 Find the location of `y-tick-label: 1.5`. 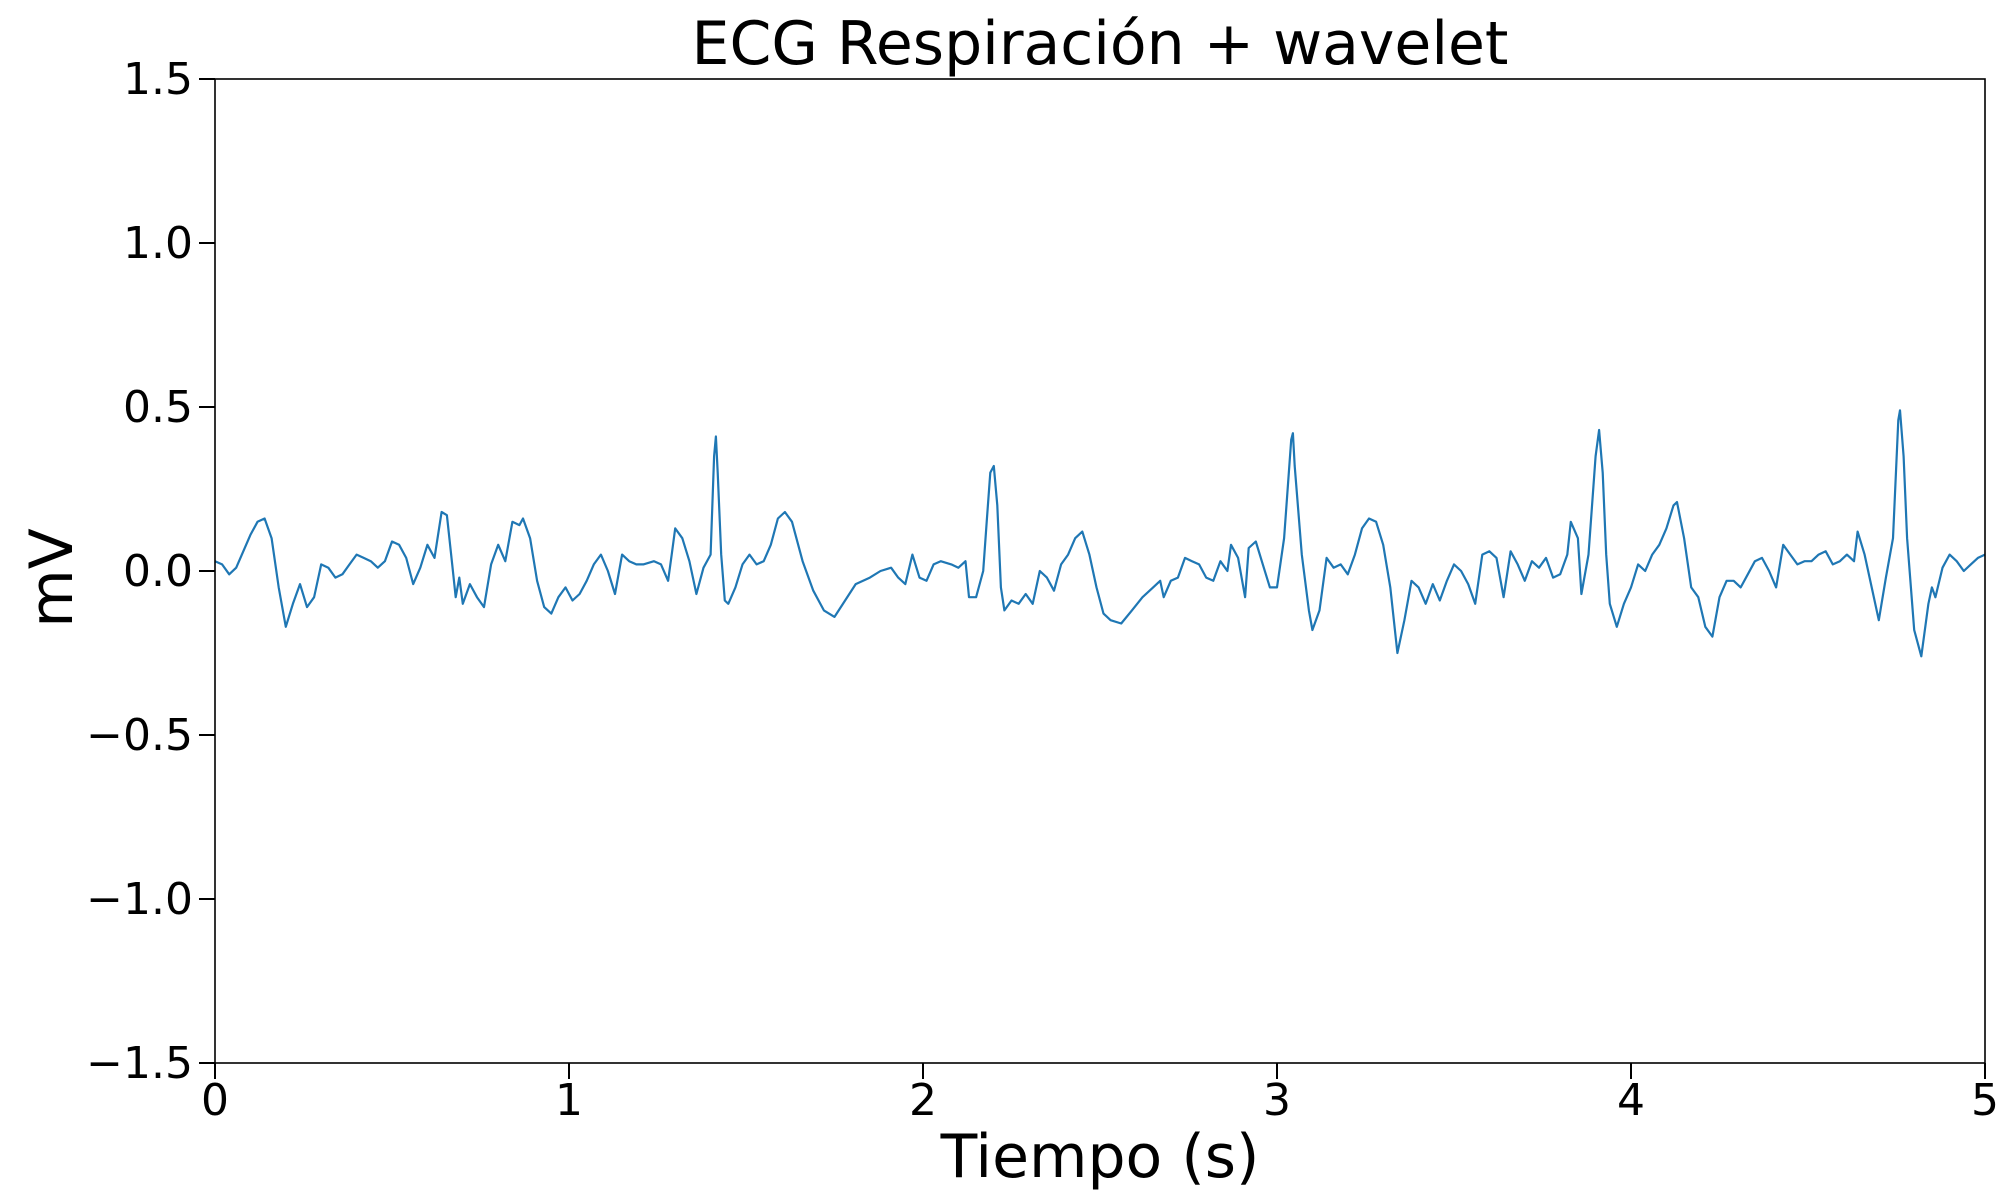

y-tick-label: 1.5 is located at coordinates (158, 79).